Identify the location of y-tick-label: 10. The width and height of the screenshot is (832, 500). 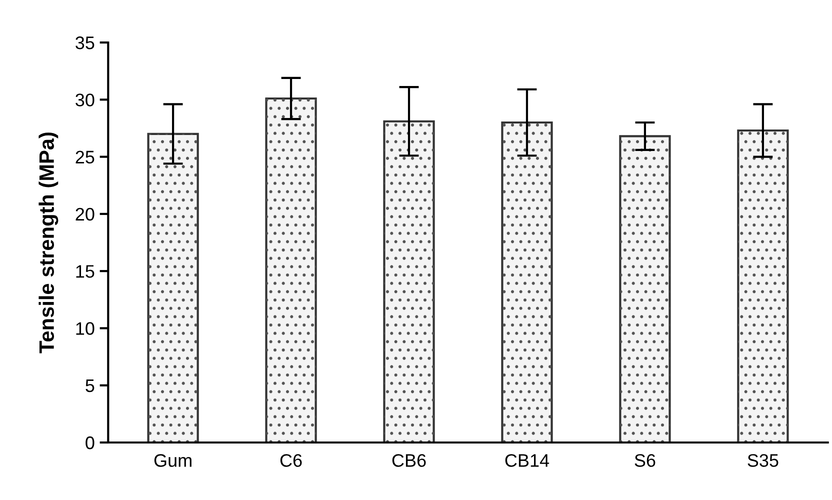
(85, 328).